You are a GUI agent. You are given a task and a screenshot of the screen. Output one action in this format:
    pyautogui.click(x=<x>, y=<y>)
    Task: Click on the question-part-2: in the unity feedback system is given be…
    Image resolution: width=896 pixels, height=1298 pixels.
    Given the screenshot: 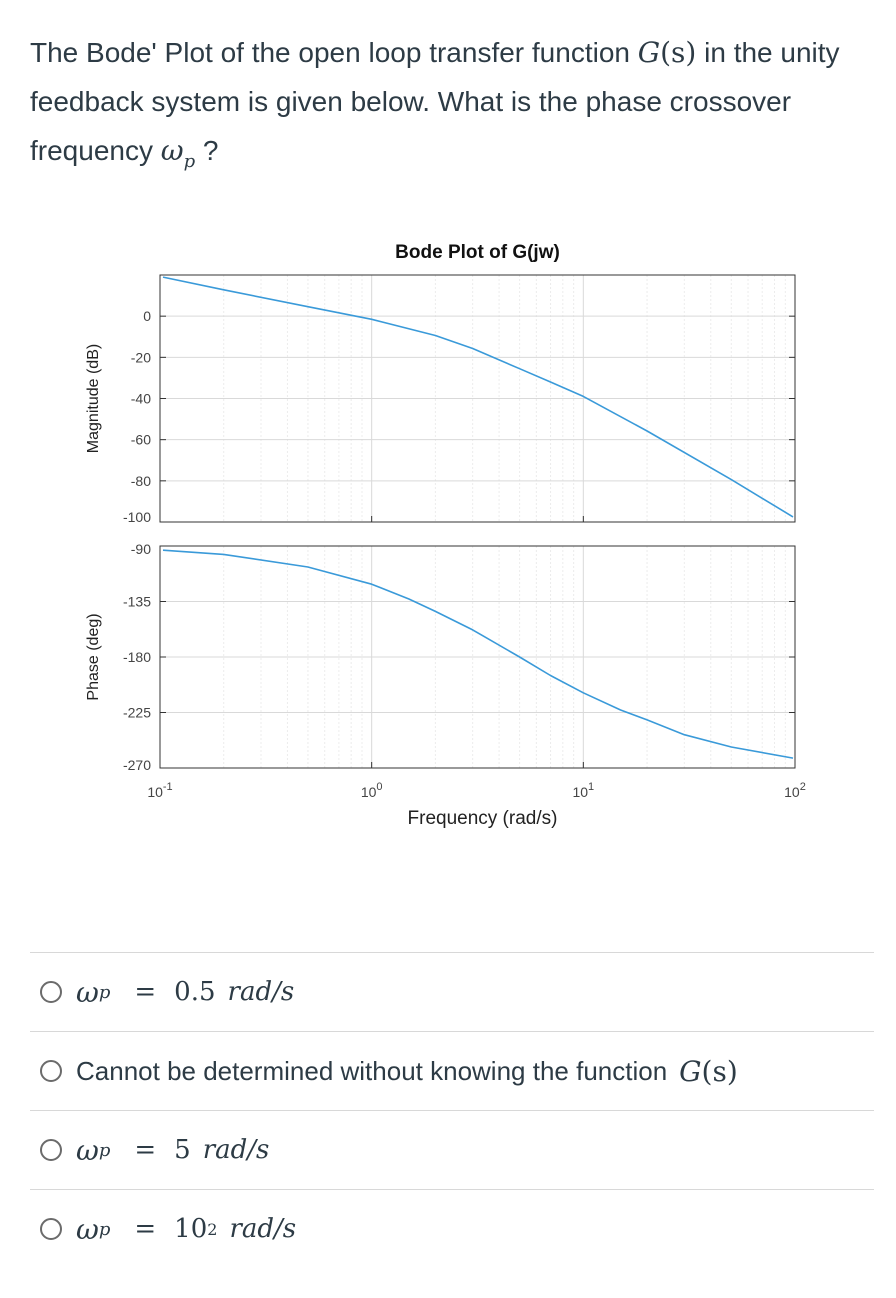 What is the action you would take?
    pyautogui.click(x=435, y=101)
    